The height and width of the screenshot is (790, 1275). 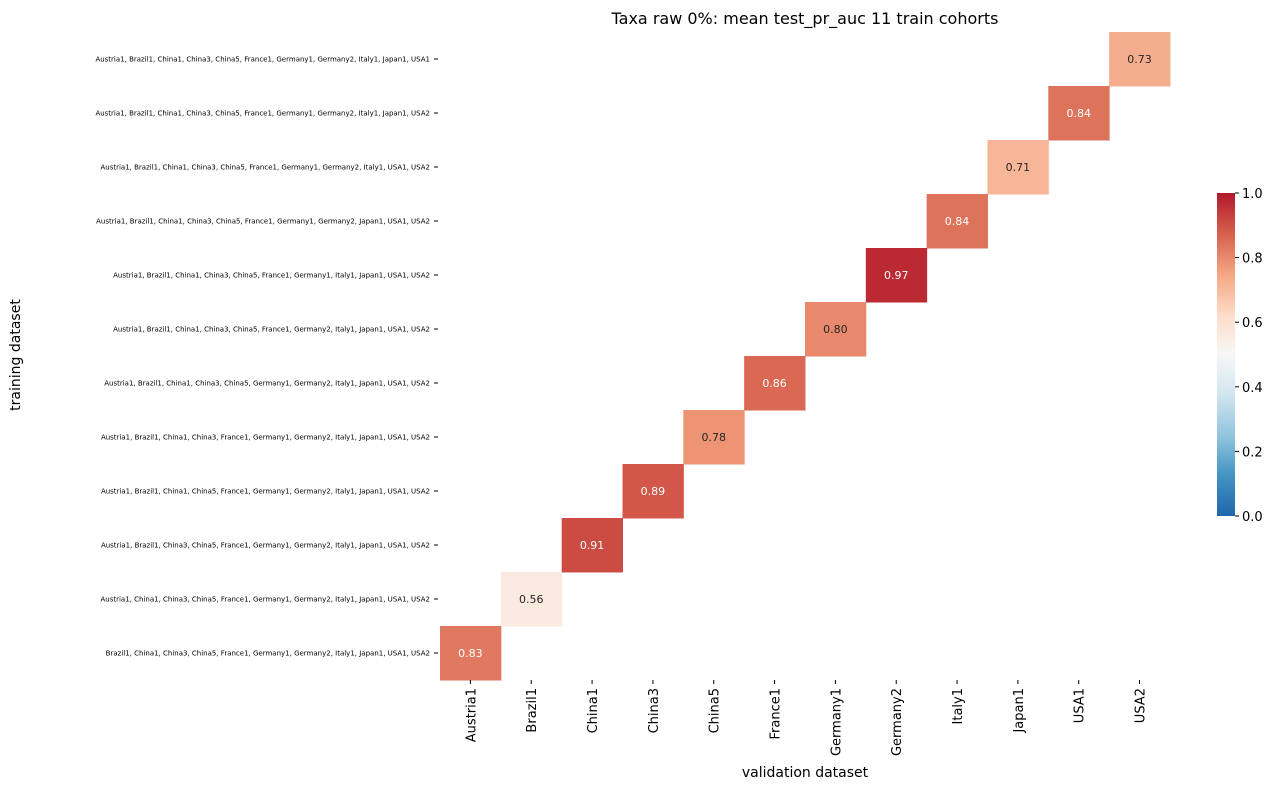 I want to click on cell-value-label: 0.97, so click(x=896, y=275).